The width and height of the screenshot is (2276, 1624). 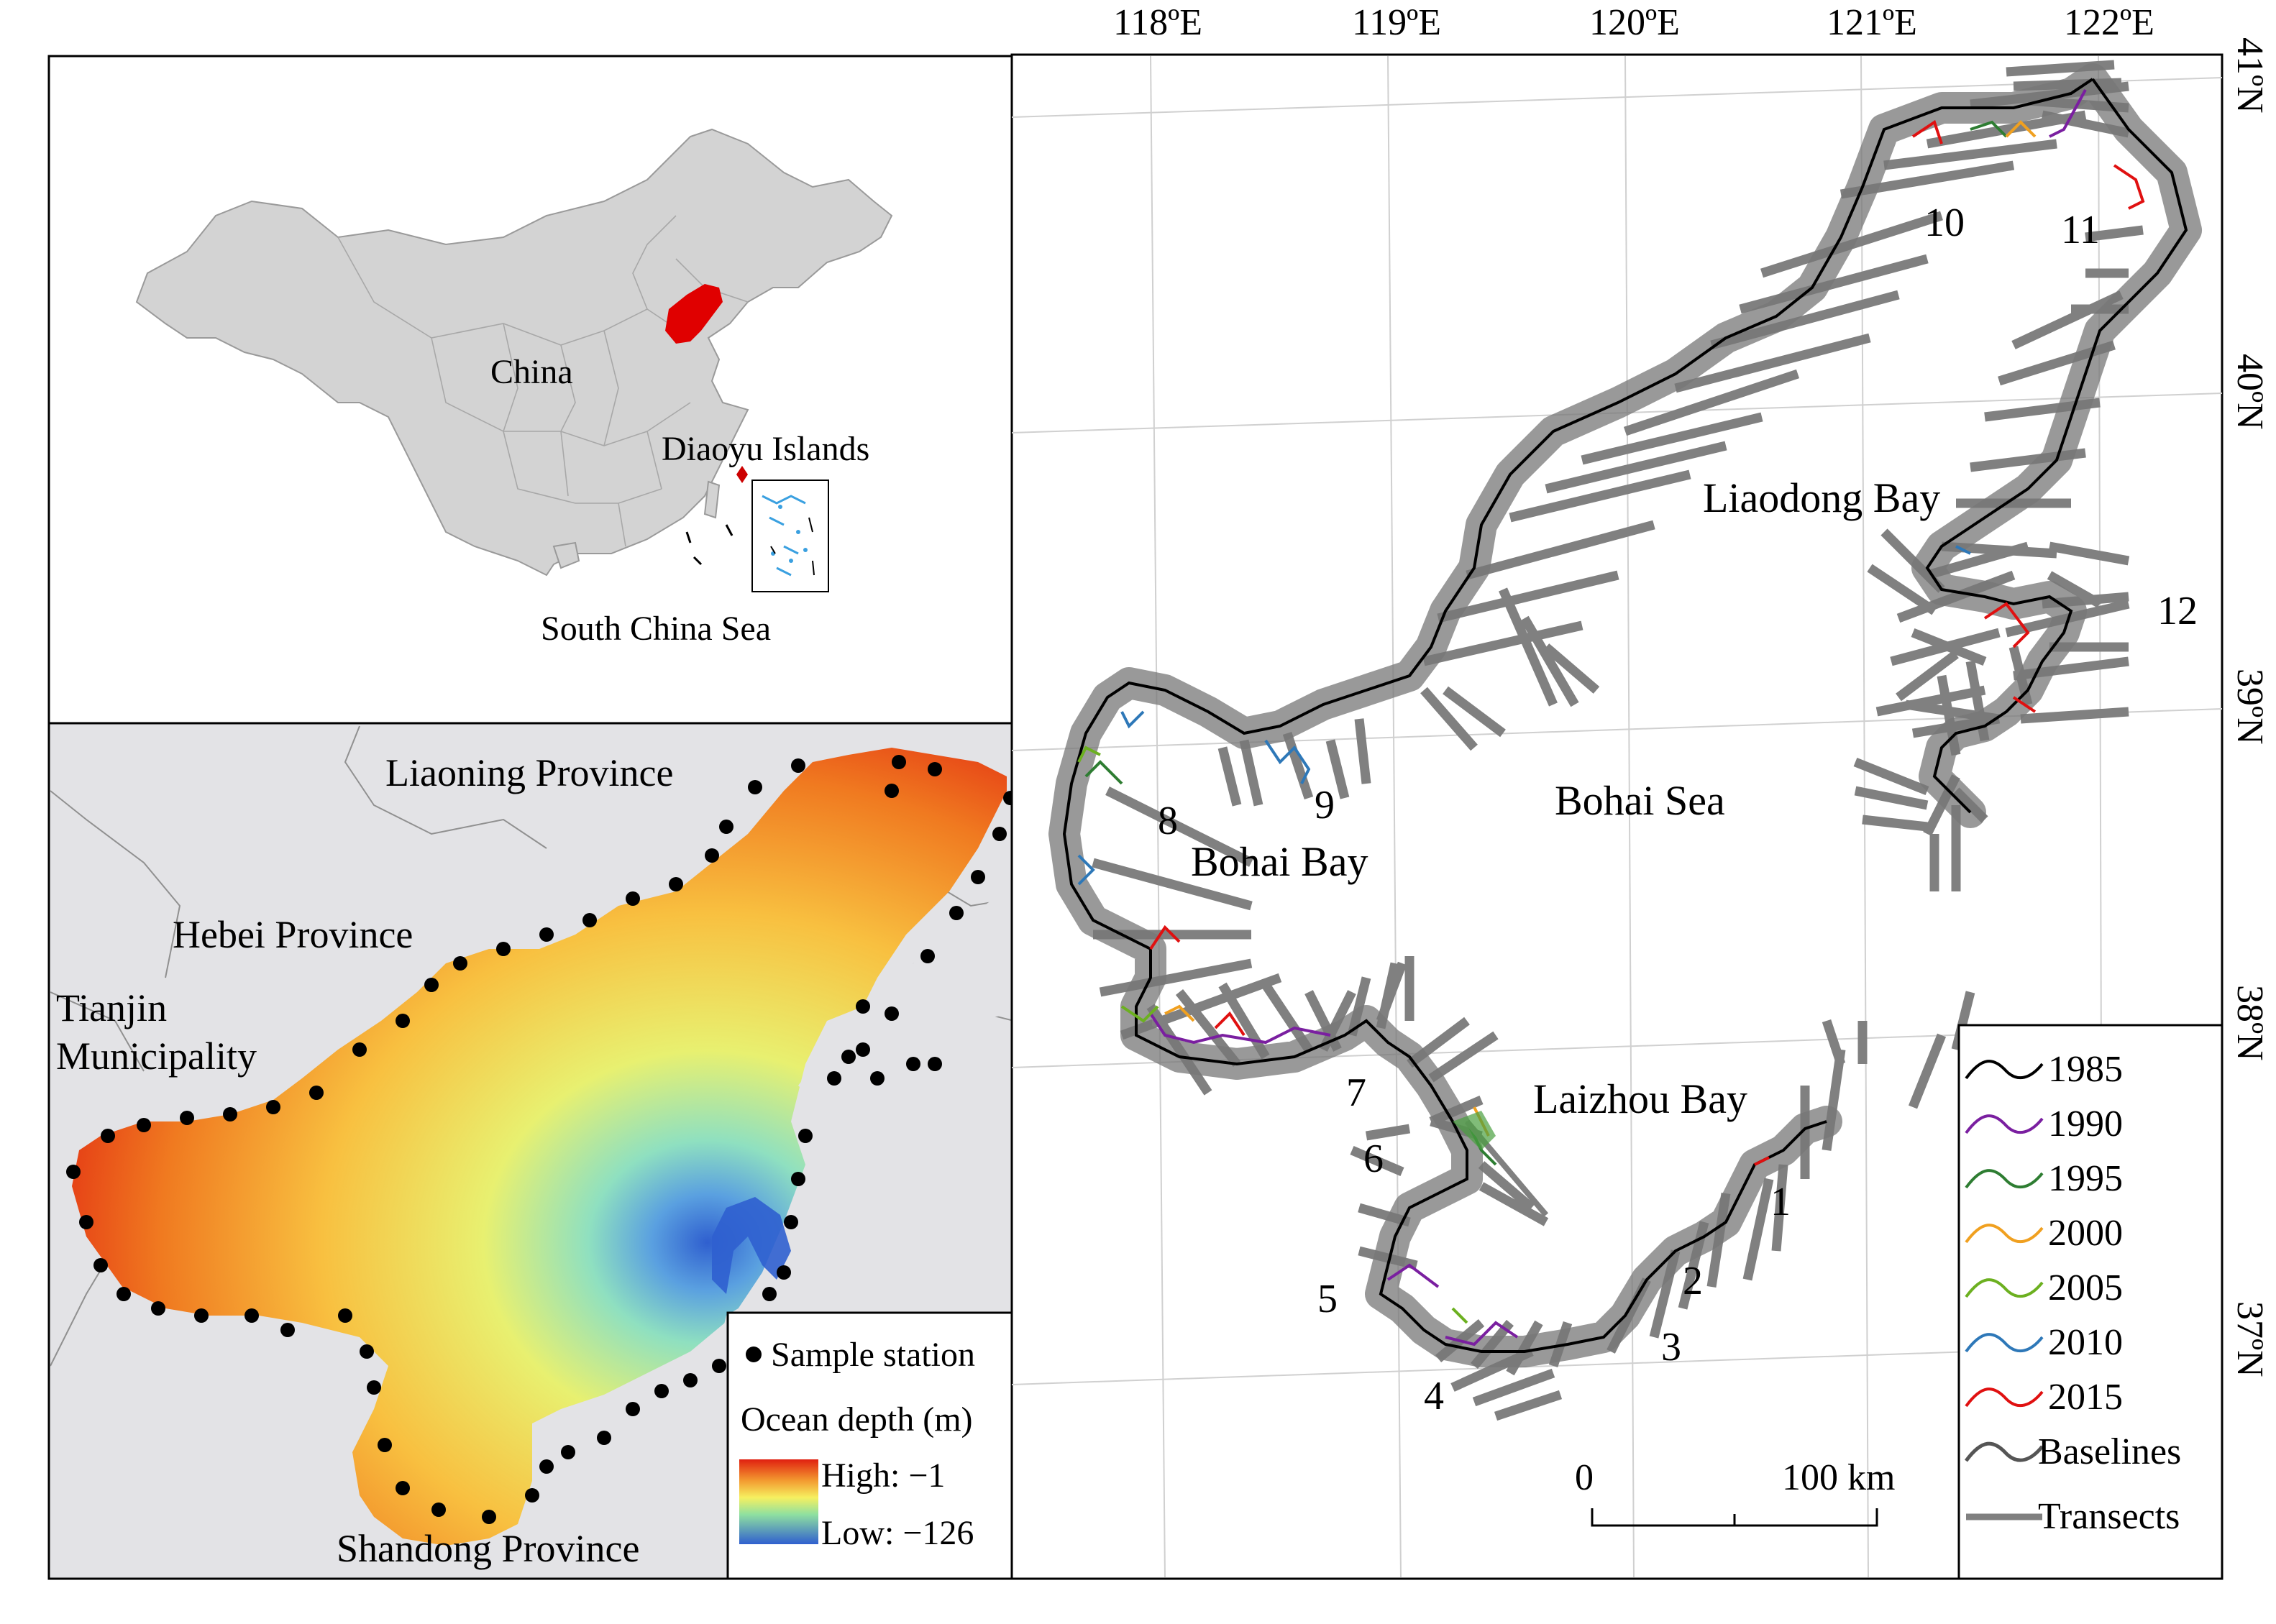 I want to click on svg-text: 2010, so click(x=2086, y=1342).